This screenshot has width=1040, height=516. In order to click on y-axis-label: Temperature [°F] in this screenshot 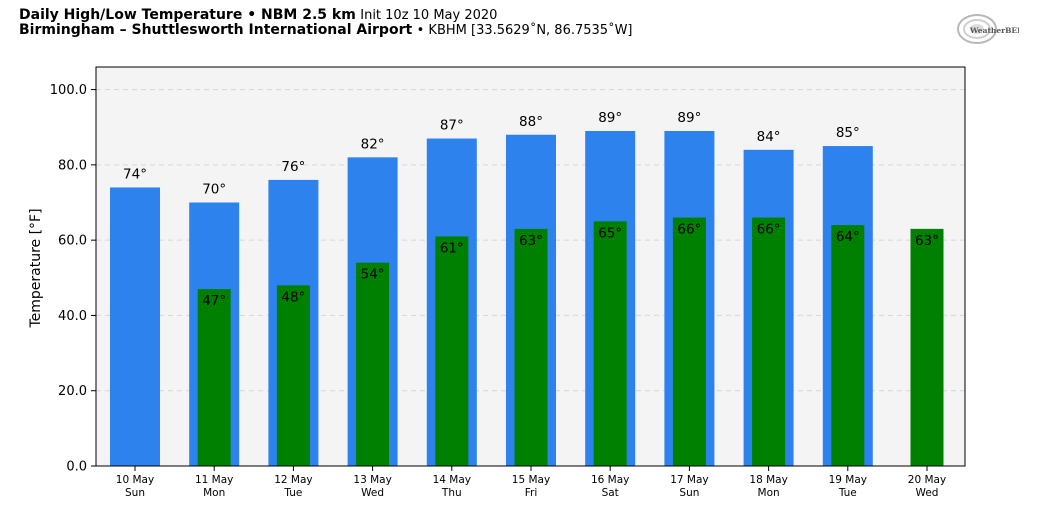, I will do `click(36, 268)`.